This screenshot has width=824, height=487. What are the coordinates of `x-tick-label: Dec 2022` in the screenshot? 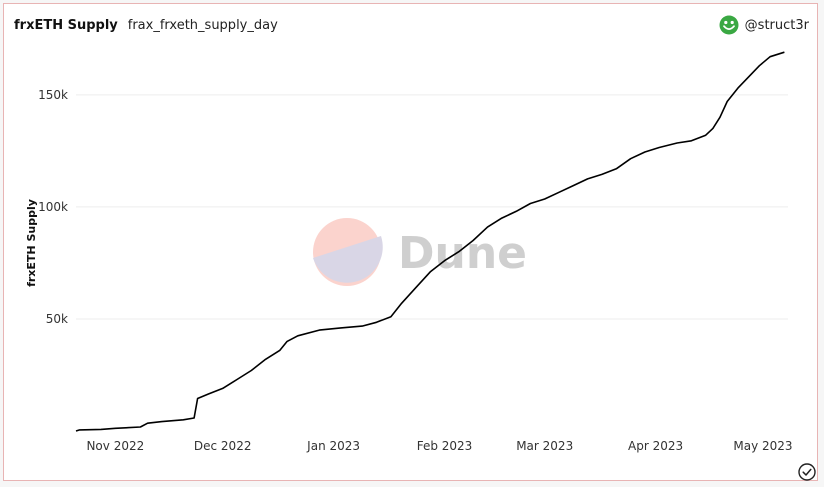 It's located at (223, 446).